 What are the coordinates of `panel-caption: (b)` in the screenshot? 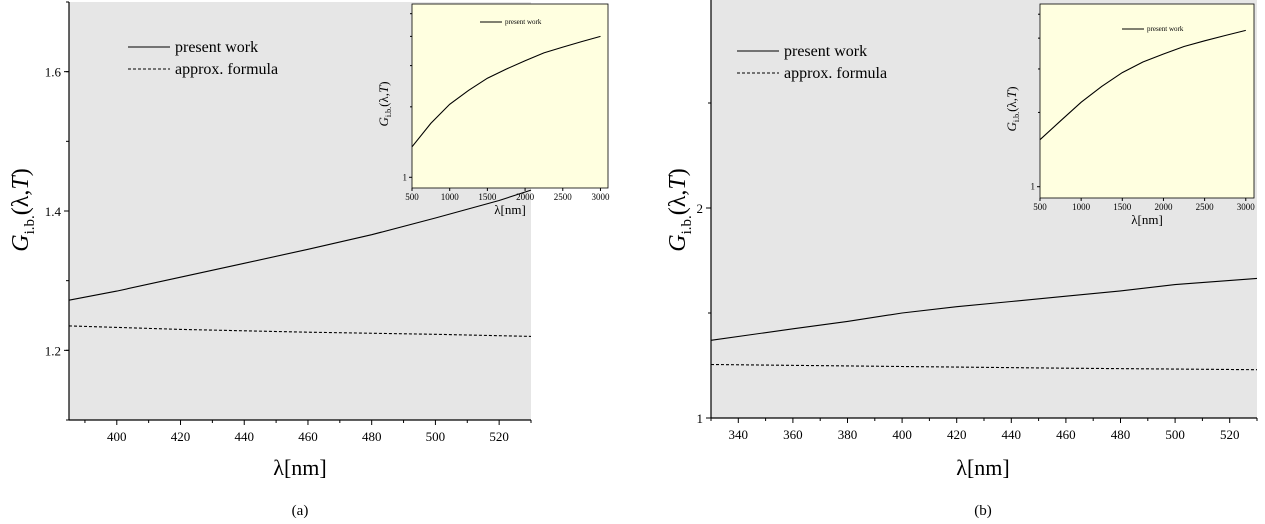 It's located at (983, 511).